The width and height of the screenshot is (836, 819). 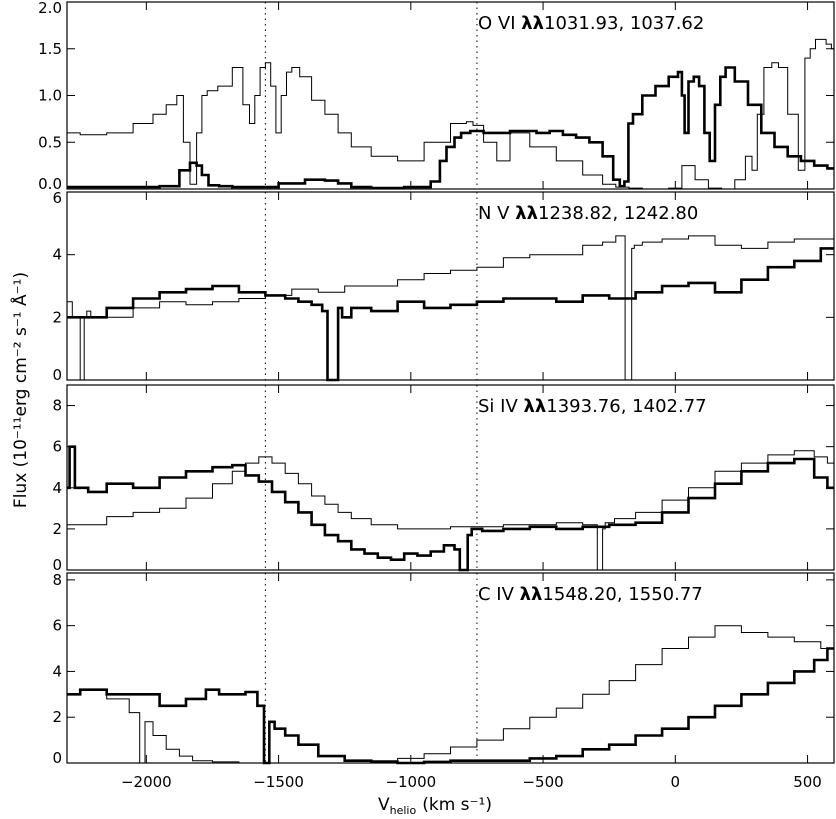 What do you see at coordinates (50, 8) in the screenshot?
I see `y-tick-label: 2.0` at bounding box center [50, 8].